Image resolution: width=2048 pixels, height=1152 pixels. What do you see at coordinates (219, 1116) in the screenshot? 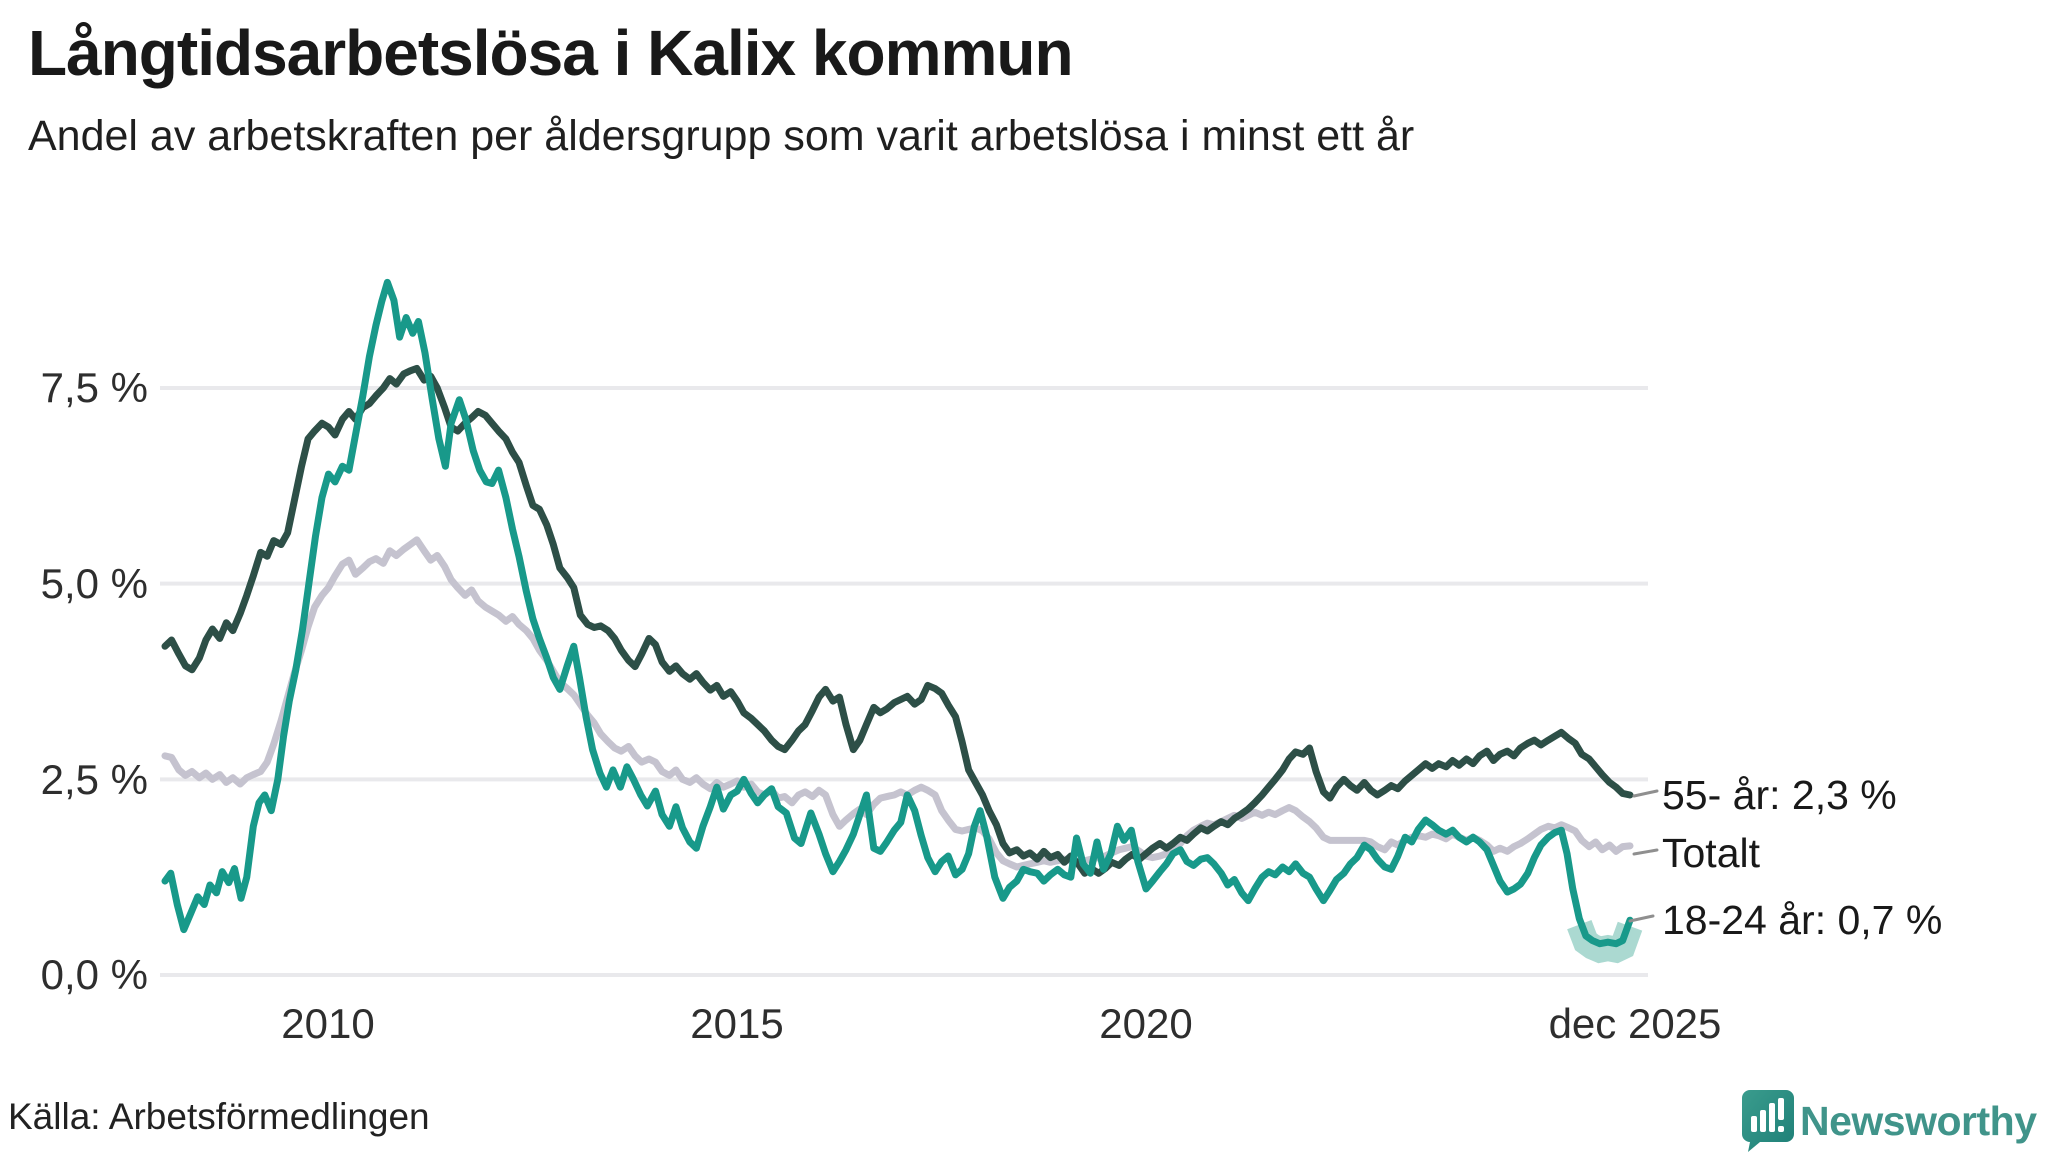
I see `source-note: Källa: Arbetsförmedlingen` at bounding box center [219, 1116].